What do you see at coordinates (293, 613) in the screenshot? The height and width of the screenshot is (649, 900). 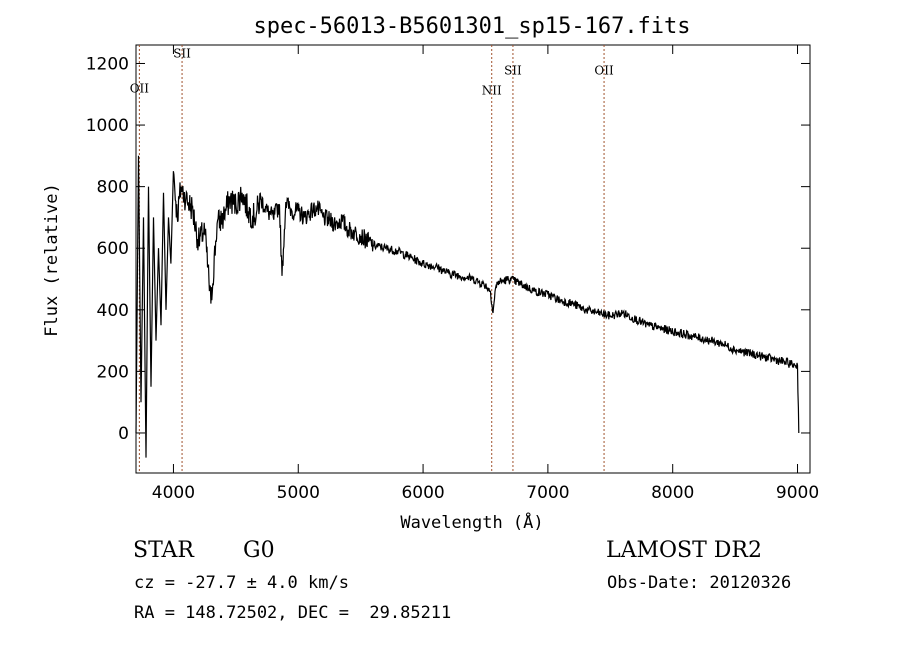 I see `coordinates: RA = 148.72502, DEC = 29.85211` at bounding box center [293, 613].